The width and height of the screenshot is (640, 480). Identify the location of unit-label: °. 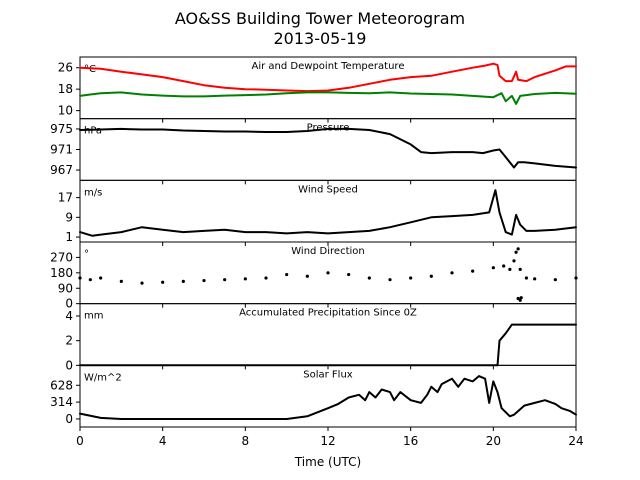
(86, 254).